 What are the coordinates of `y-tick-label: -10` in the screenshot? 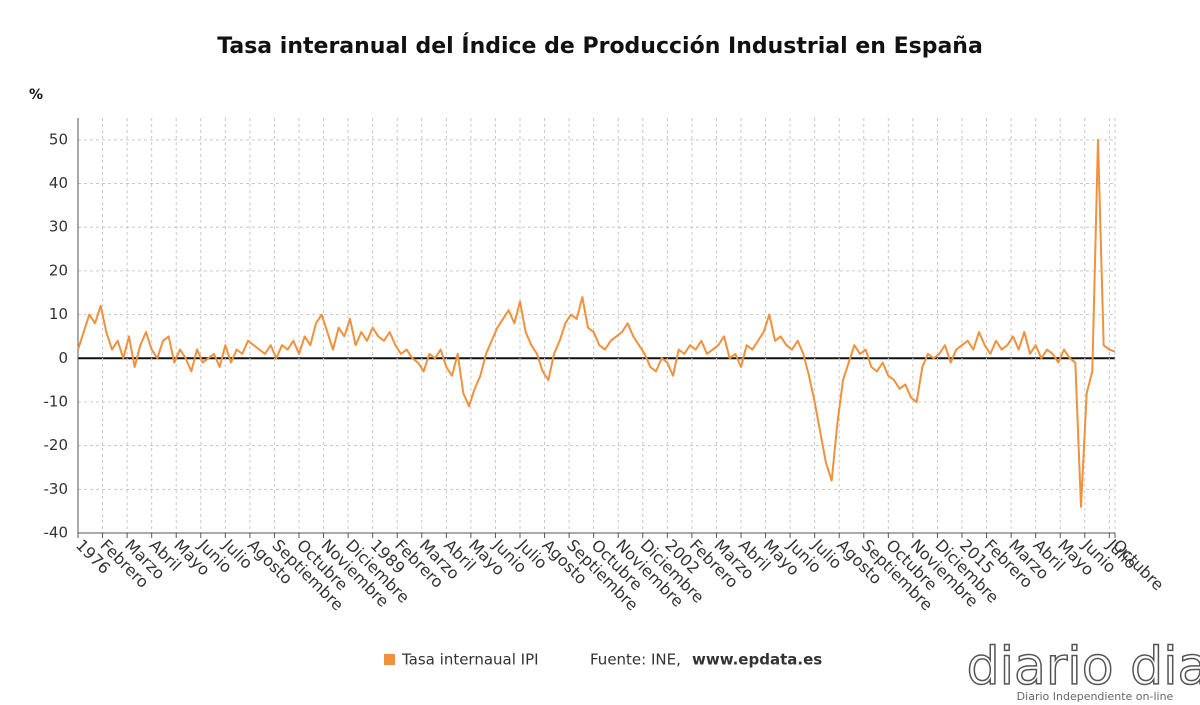 It's located at (56, 401).